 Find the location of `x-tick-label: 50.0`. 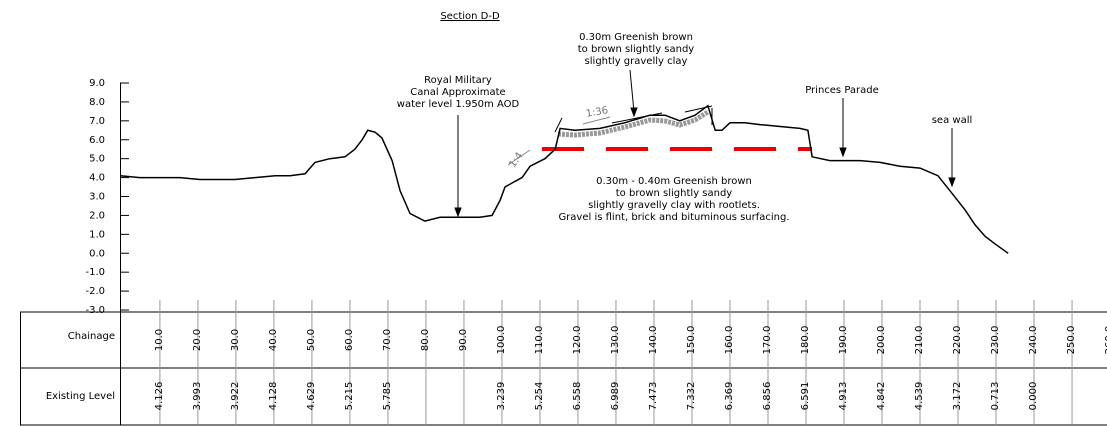

x-tick-label: 50.0 is located at coordinates (311, 340).